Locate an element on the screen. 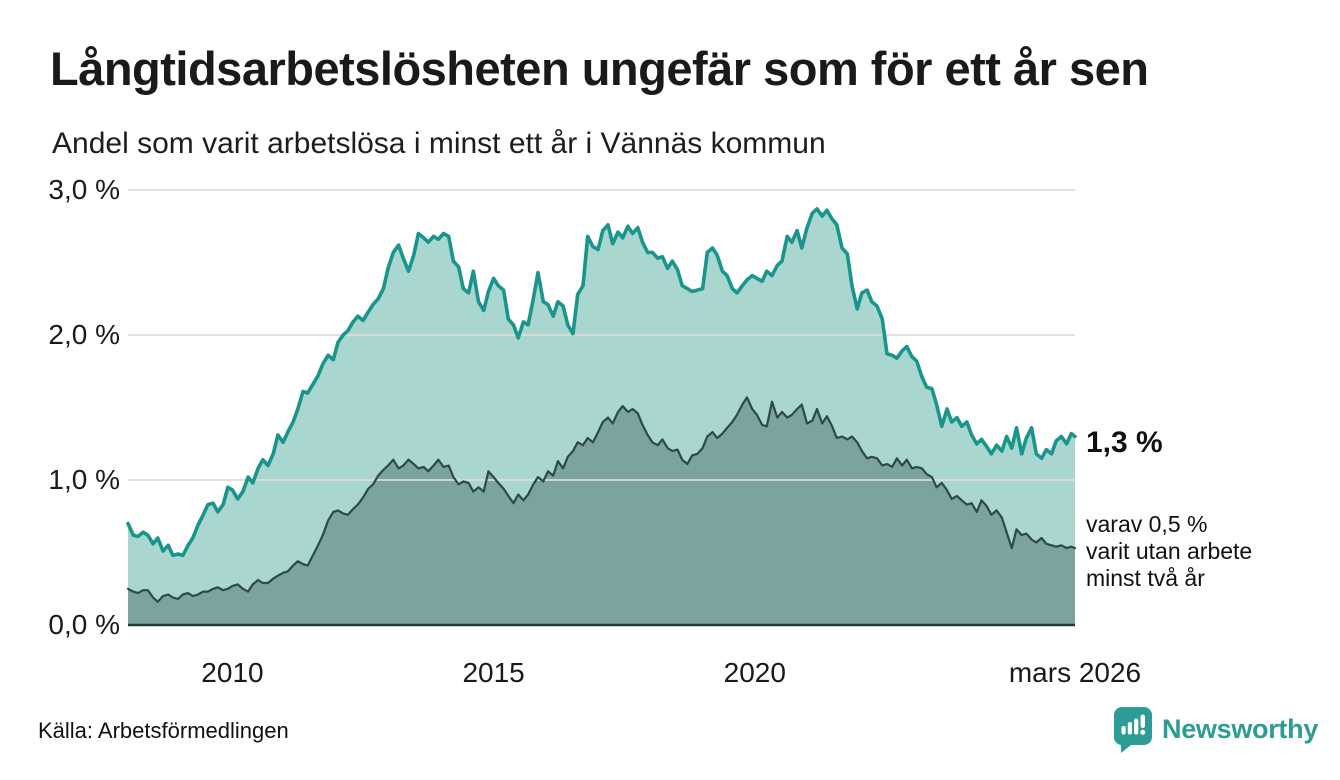  annotation-line: varav 0,5 % is located at coordinates (1147, 524).